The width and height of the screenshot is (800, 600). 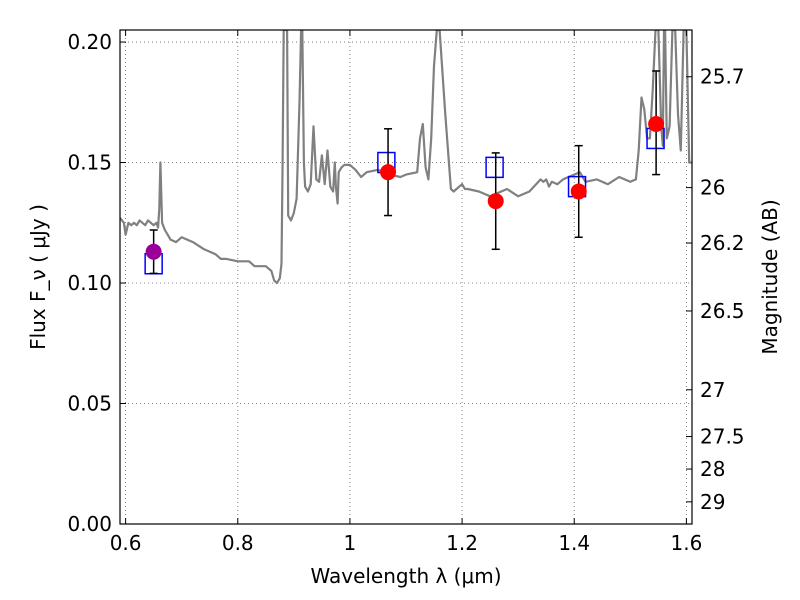 What do you see at coordinates (494, 167) in the screenshot?
I see `model-photometry-square` at bounding box center [494, 167].